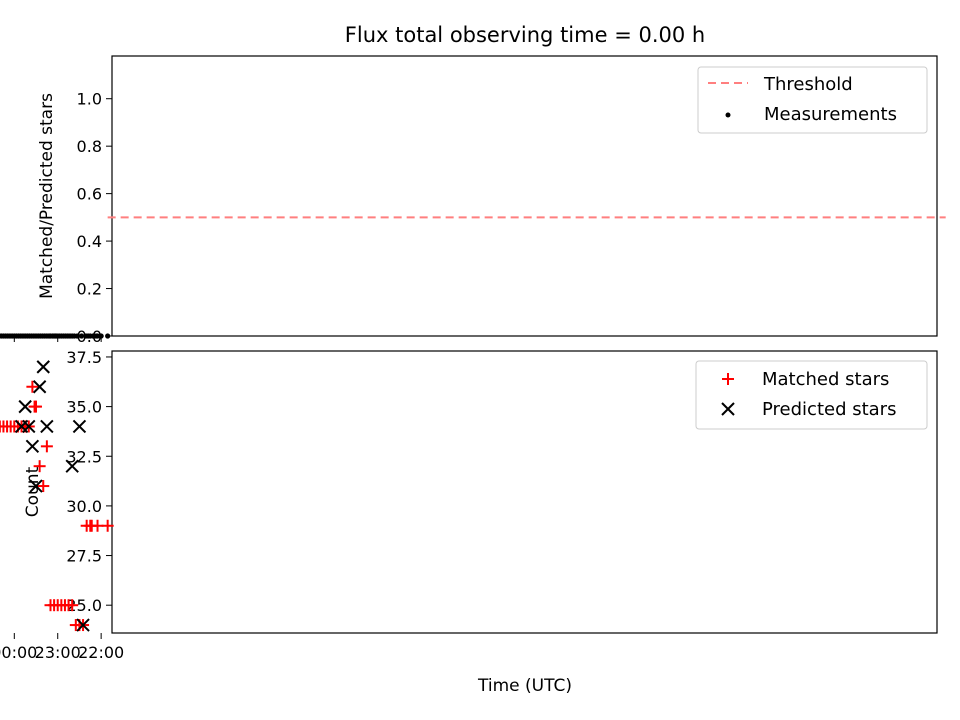  Describe the element at coordinates (47, 196) in the screenshot. I see `top-y-axis-label: Matched/Predicted stars` at that location.